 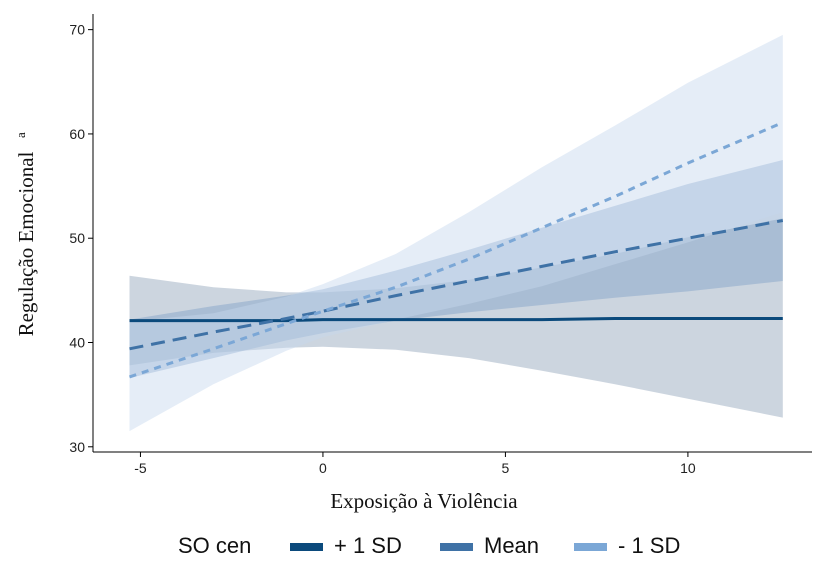 What do you see at coordinates (429, 545) in the screenshot?
I see `legend: SO cen + 1 SD Mean - 1 SD` at bounding box center [429, 545].